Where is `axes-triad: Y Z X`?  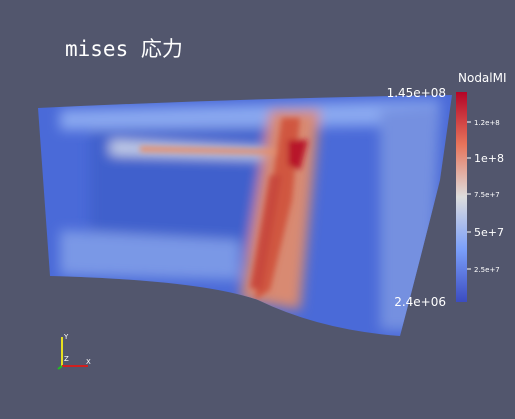 axes-triad: Y Z X is located at coordinates (74, 351).